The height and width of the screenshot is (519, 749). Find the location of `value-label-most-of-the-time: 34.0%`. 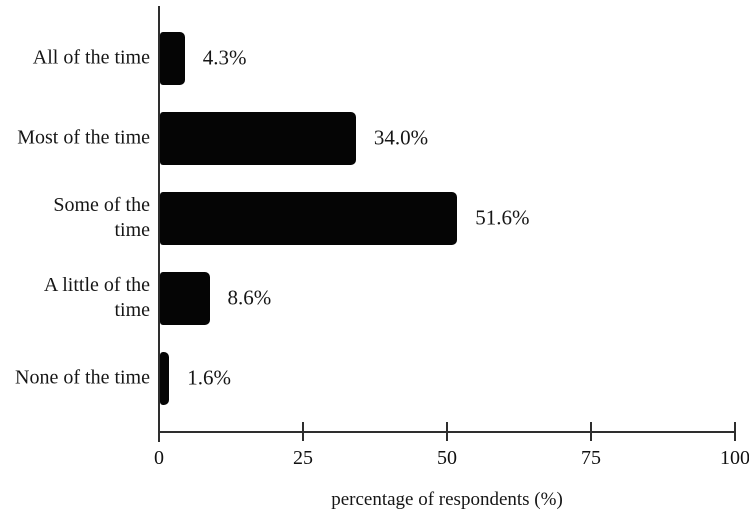

value-label-most-of-the-time: 34.0% is located at coordinates (401, 137).